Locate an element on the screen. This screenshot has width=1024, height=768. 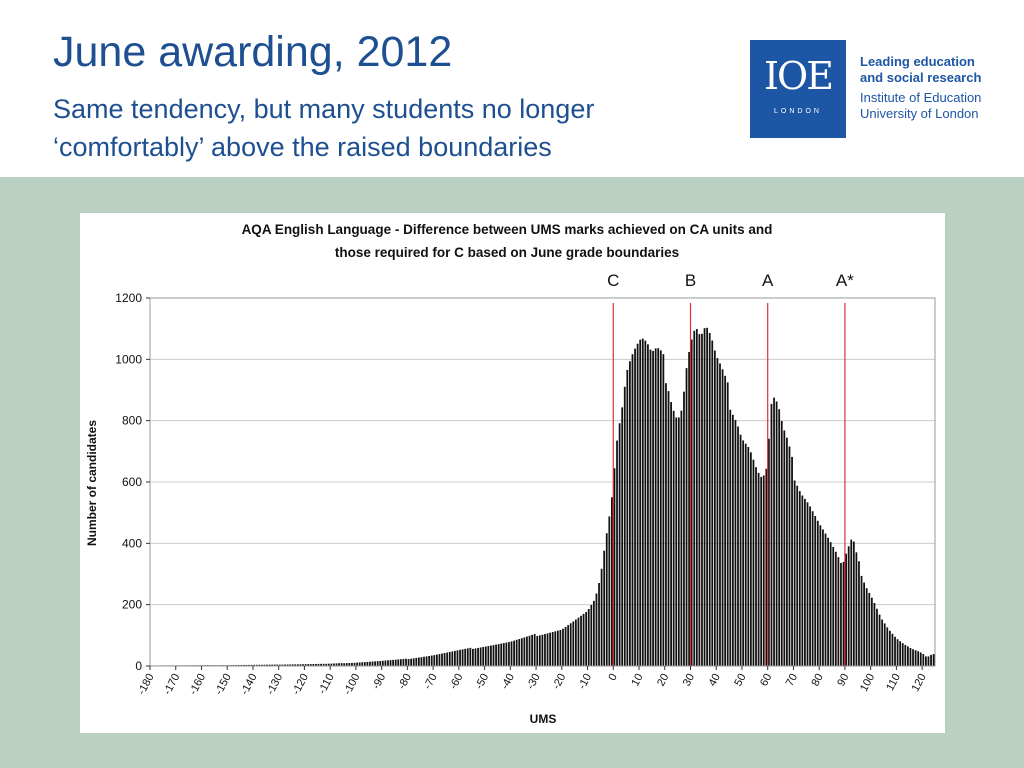
boundary-label-A: A is located at coordinates (768, 280).